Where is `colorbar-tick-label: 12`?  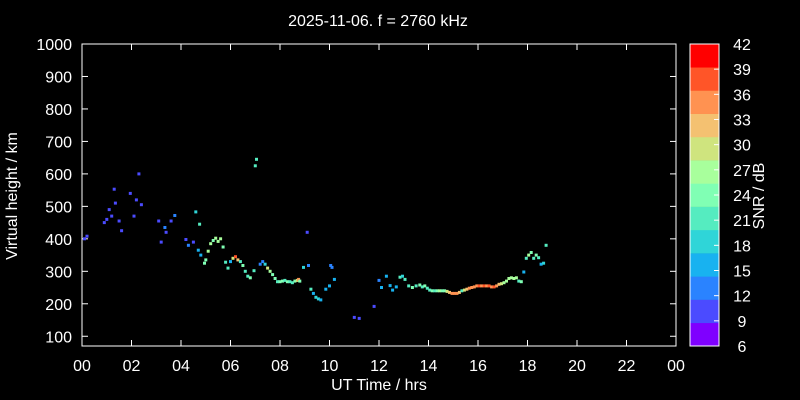 colorbar-tick-label: 12 is located at coordinates (742, 297).